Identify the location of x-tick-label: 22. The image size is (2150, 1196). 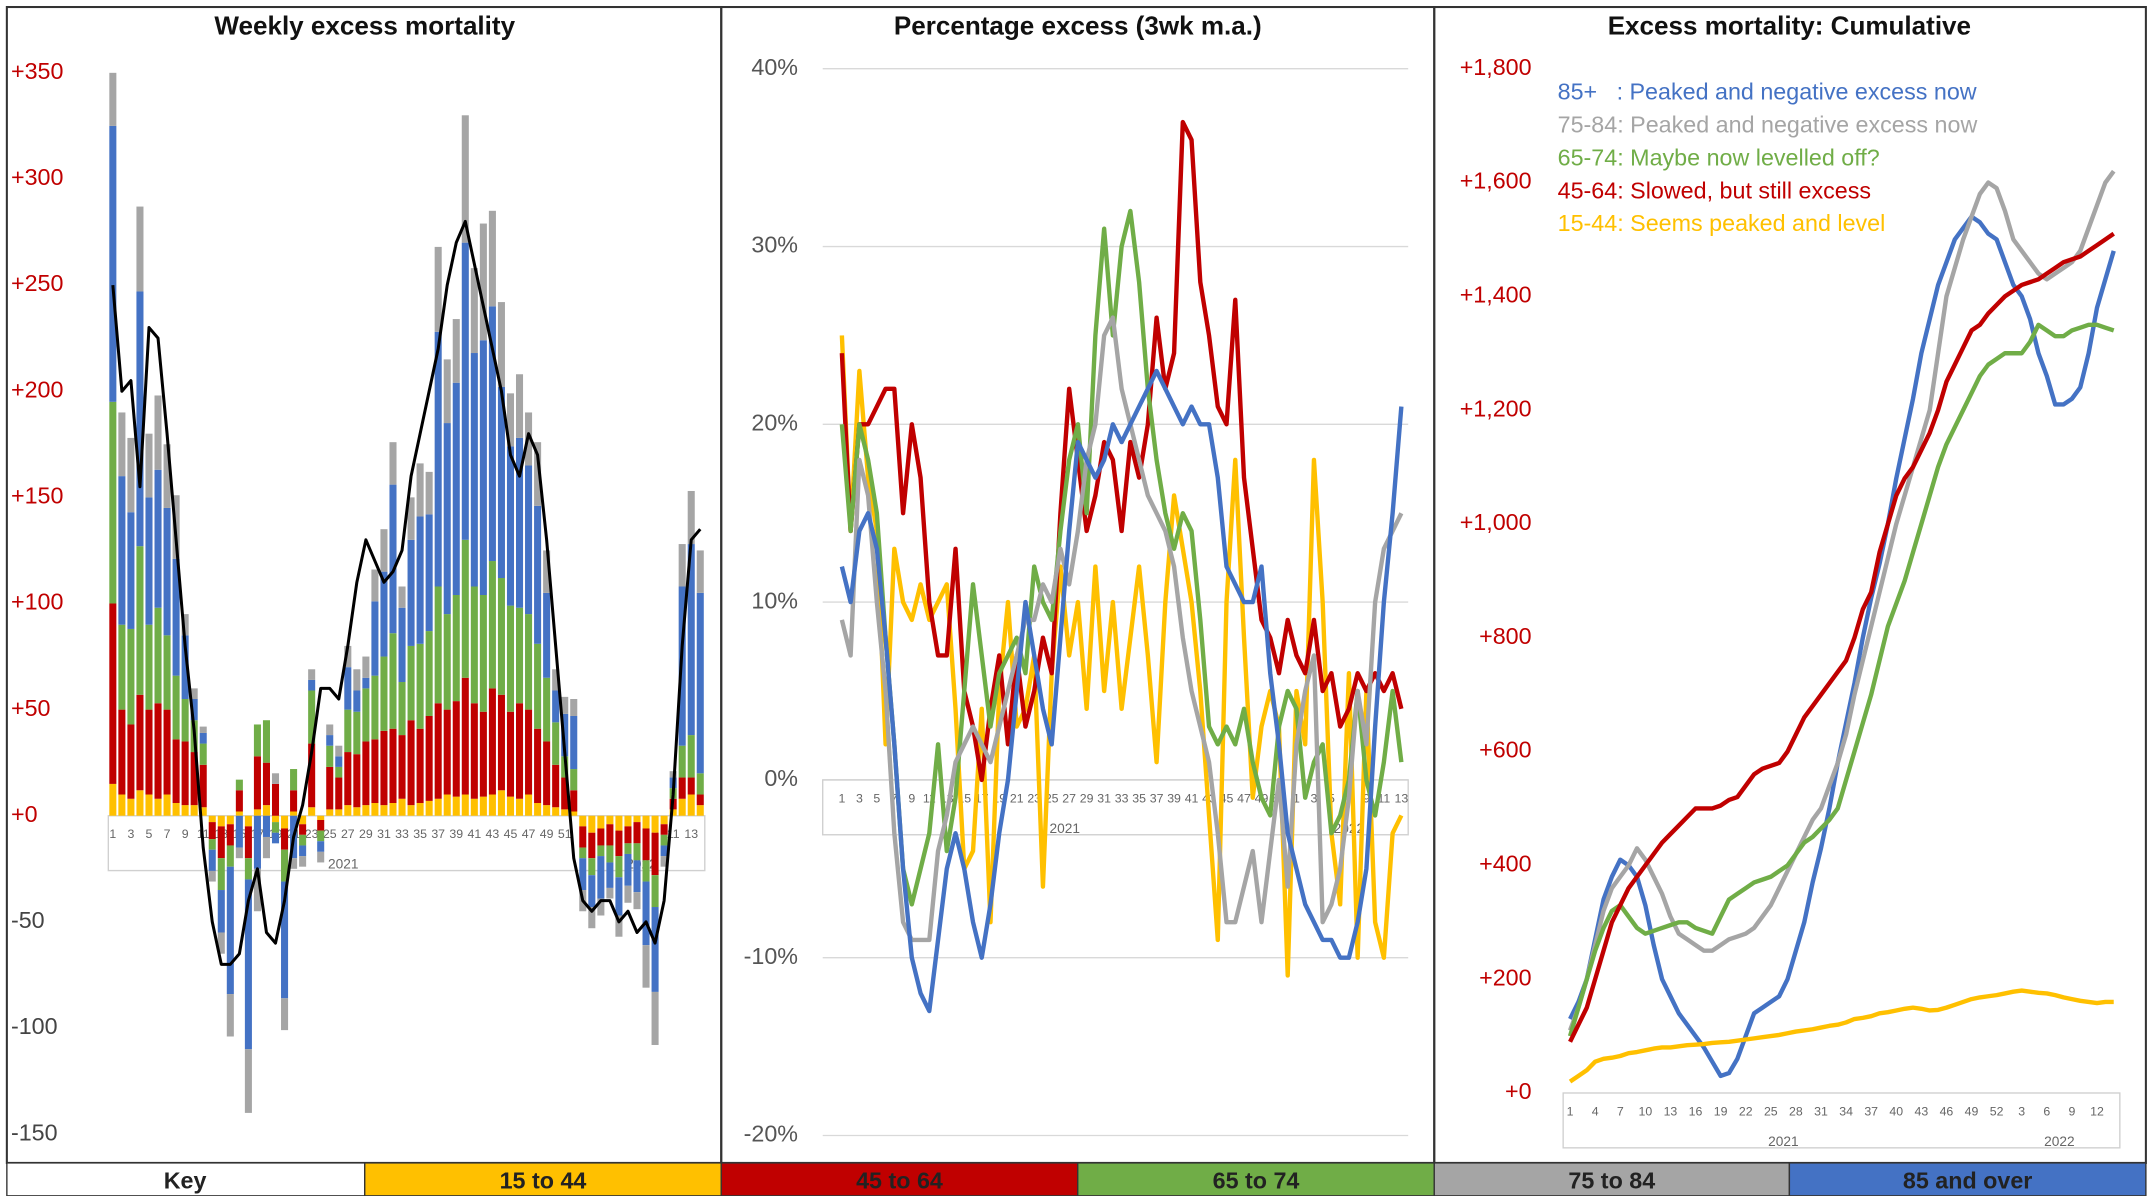
(1746, 1111).